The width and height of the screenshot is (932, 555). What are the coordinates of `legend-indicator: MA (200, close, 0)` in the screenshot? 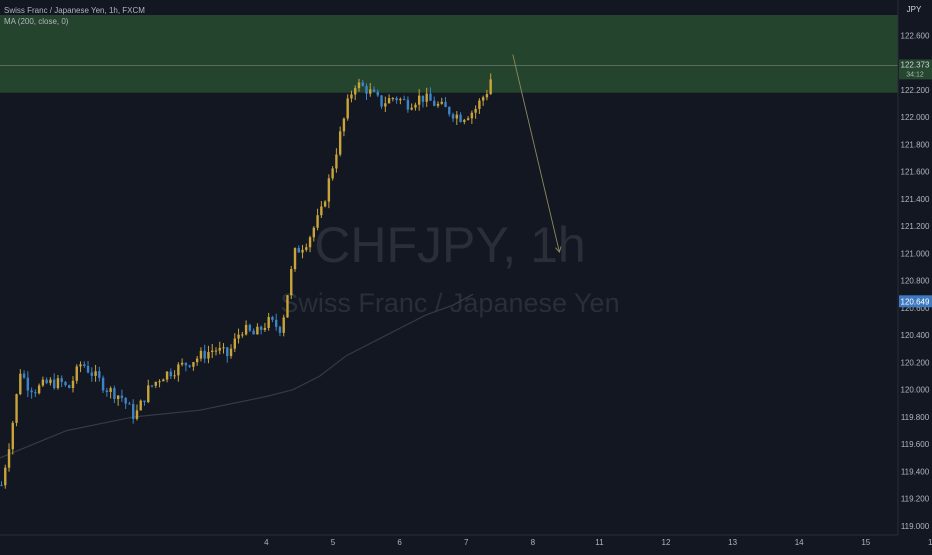 It's located at (36, 21).